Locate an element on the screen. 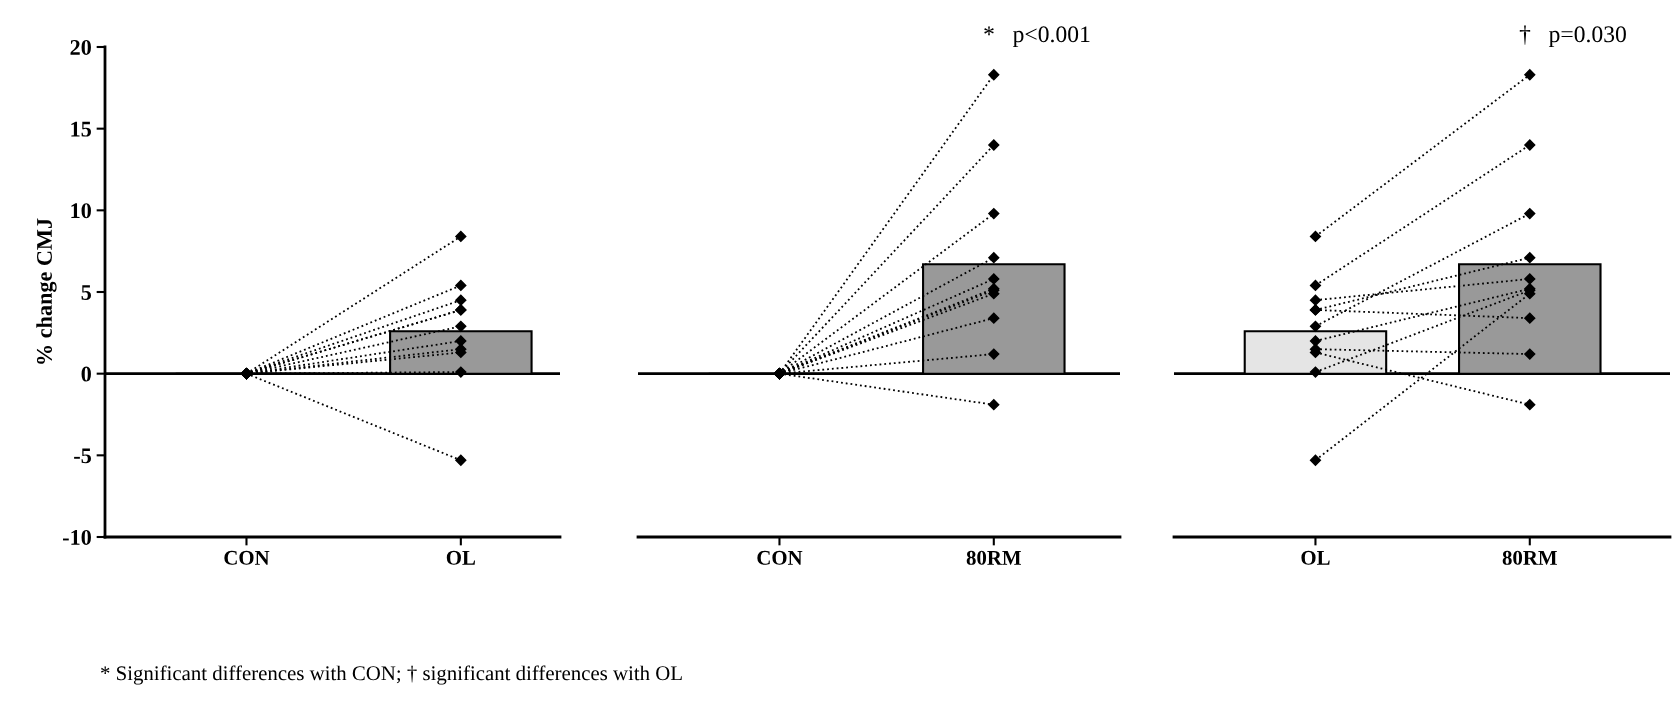 This screenshot has width=1674, height=724. text: † p=0.030 is located at coordinates (1572, 36).